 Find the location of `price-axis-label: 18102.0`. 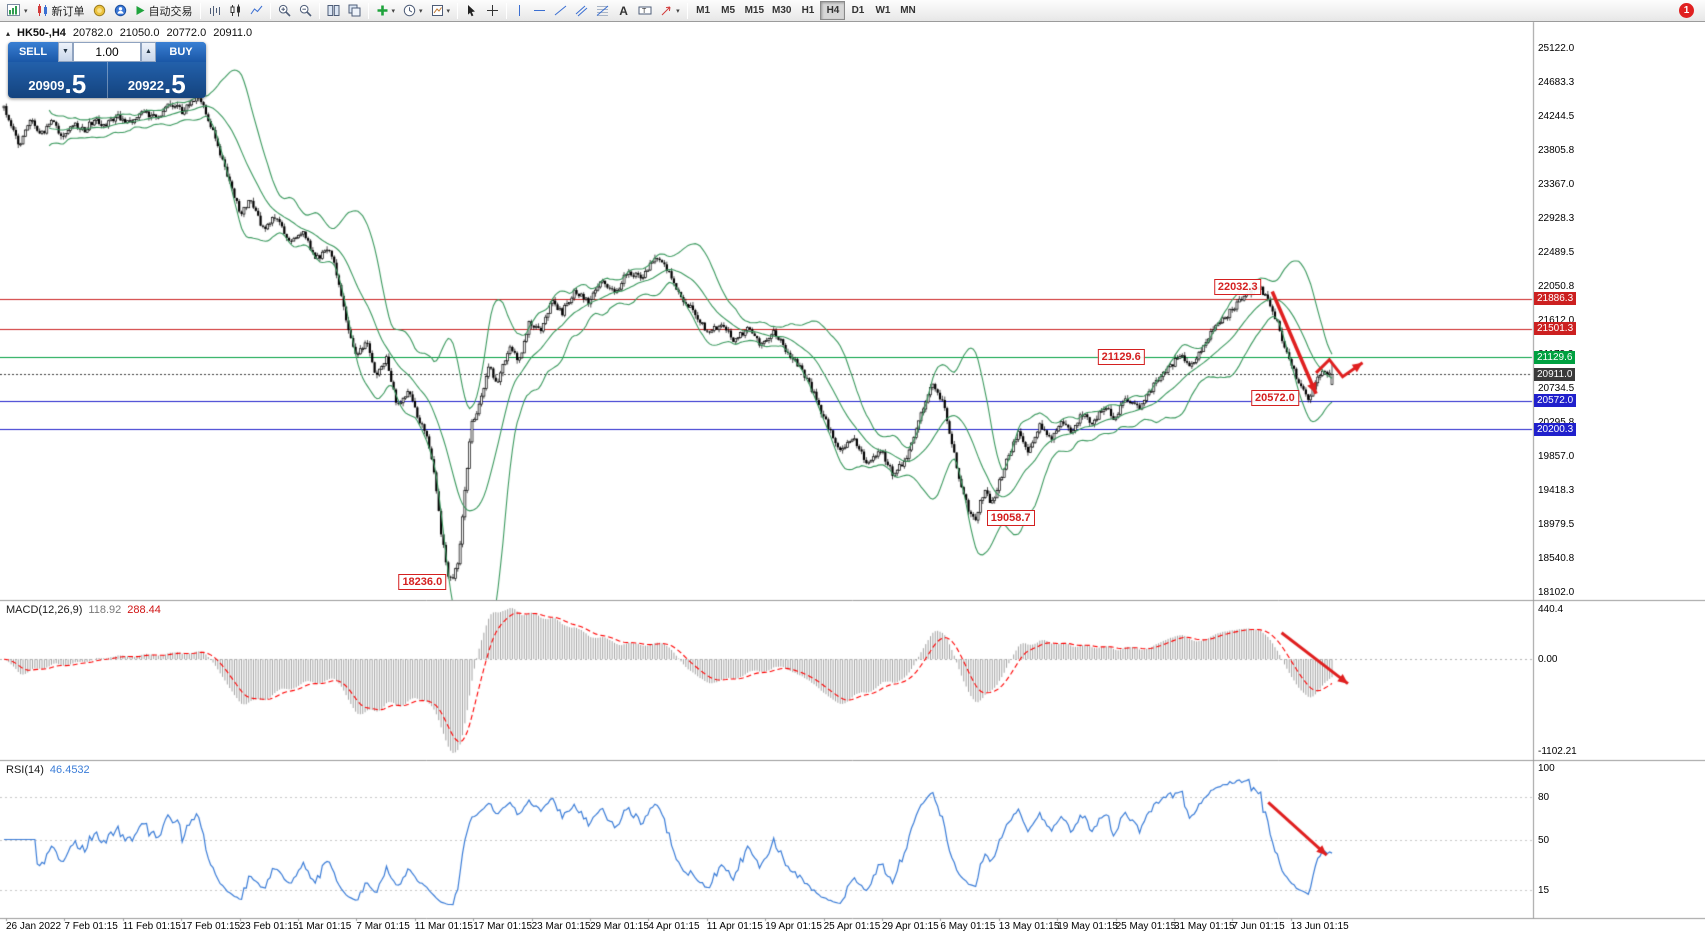

price-axis-label: 18102.0 is located at coordinates (1556, 592).